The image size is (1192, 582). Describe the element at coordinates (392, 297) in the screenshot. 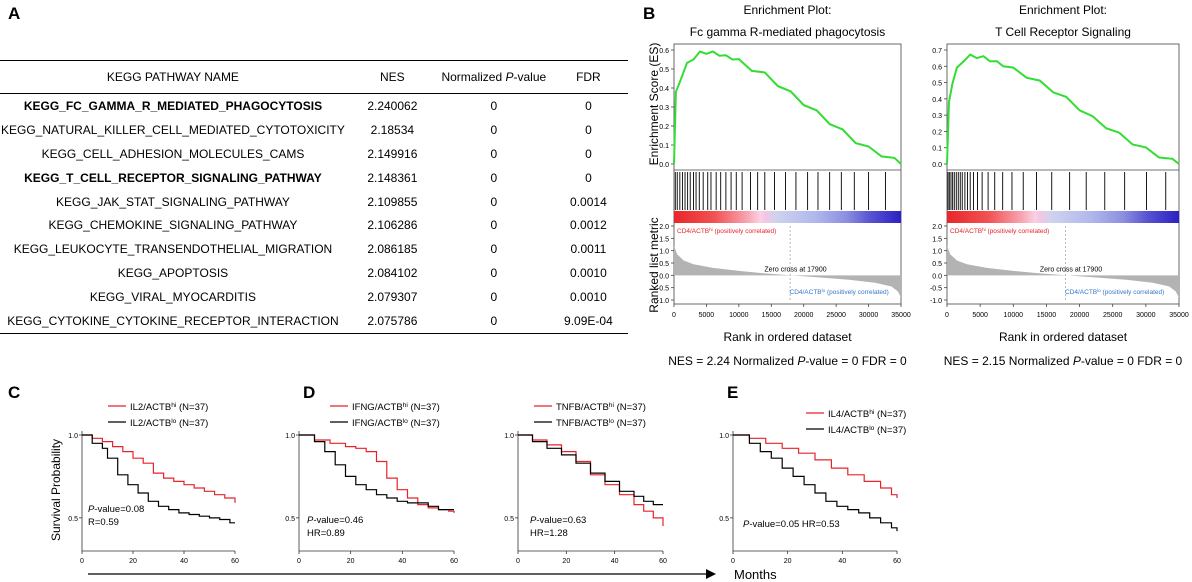

I see `nes-cell: 2.079307` at that location.